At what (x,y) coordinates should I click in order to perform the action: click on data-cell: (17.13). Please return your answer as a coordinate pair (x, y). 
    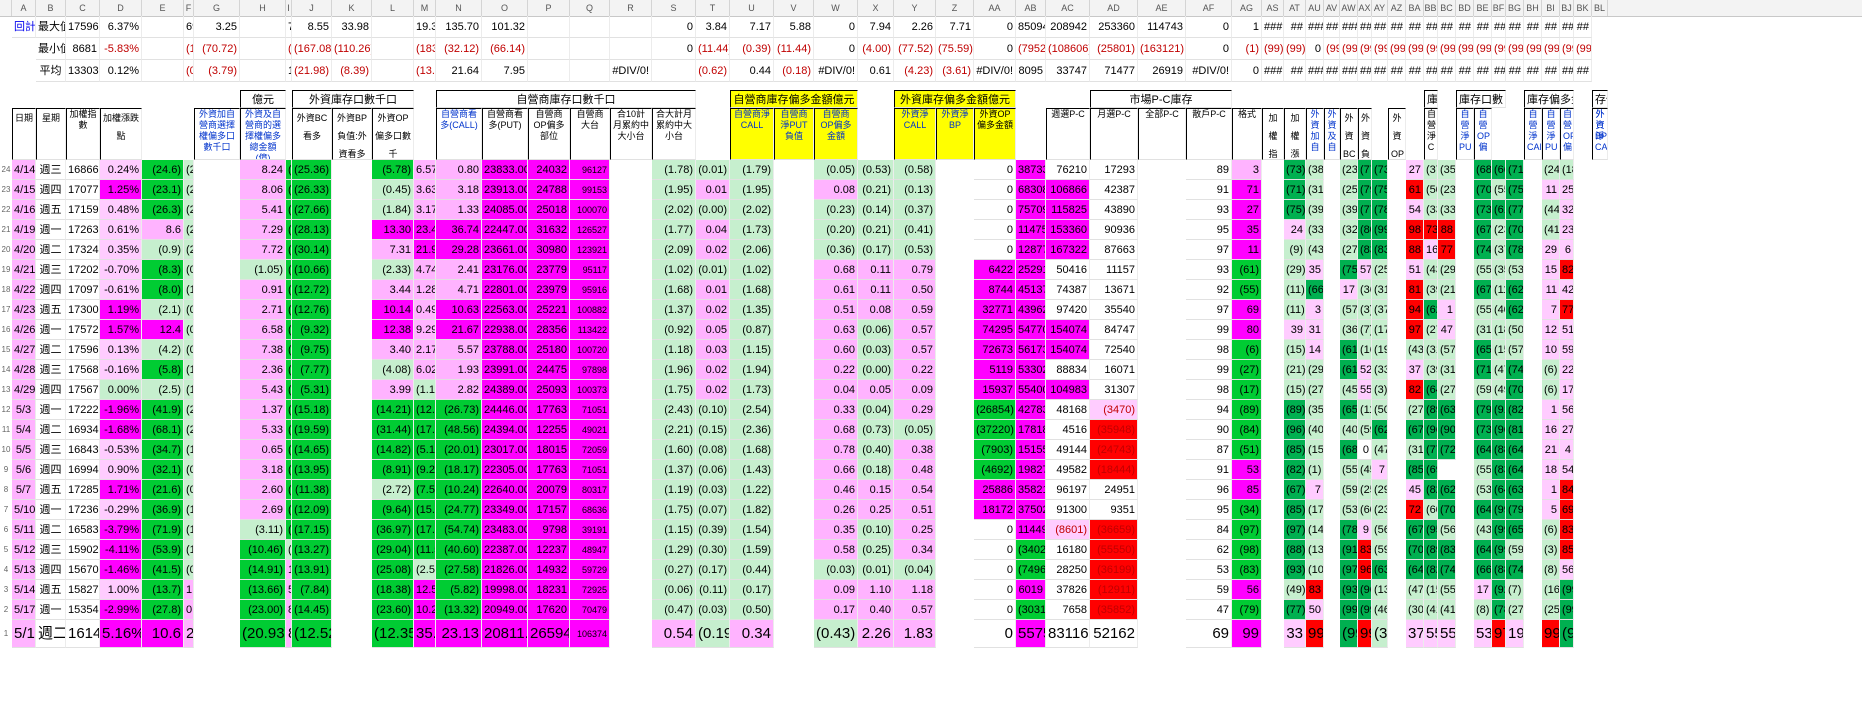
    Looking at the image, I should click on (289, 350).